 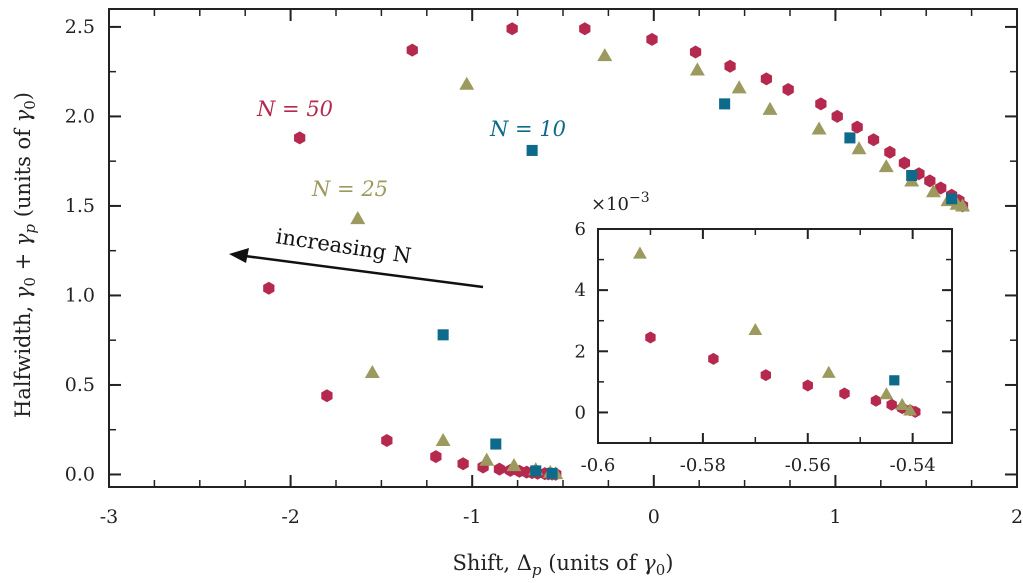 What do you see at coordinates (580, 290) in the screenshot?
I see `inset-y-tick-label: 4` at bounding box center [580, 290].